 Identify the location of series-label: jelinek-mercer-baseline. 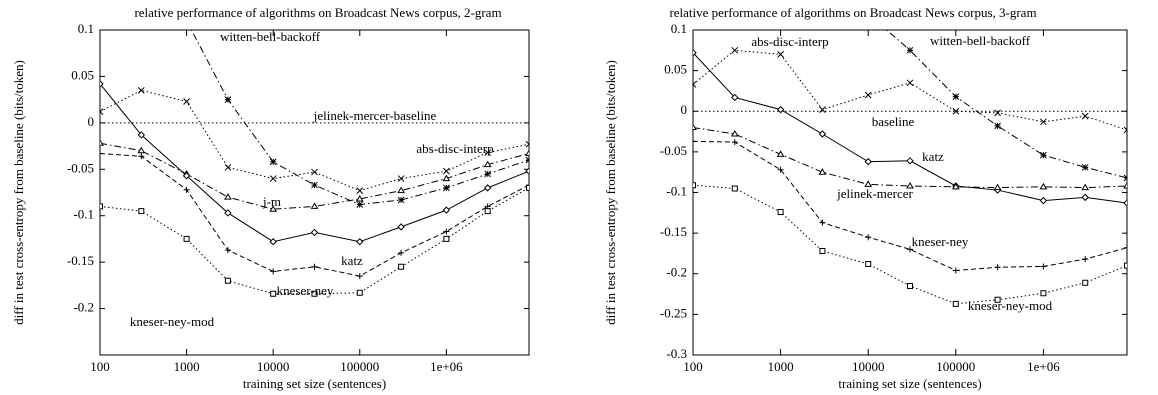
(375, 115).